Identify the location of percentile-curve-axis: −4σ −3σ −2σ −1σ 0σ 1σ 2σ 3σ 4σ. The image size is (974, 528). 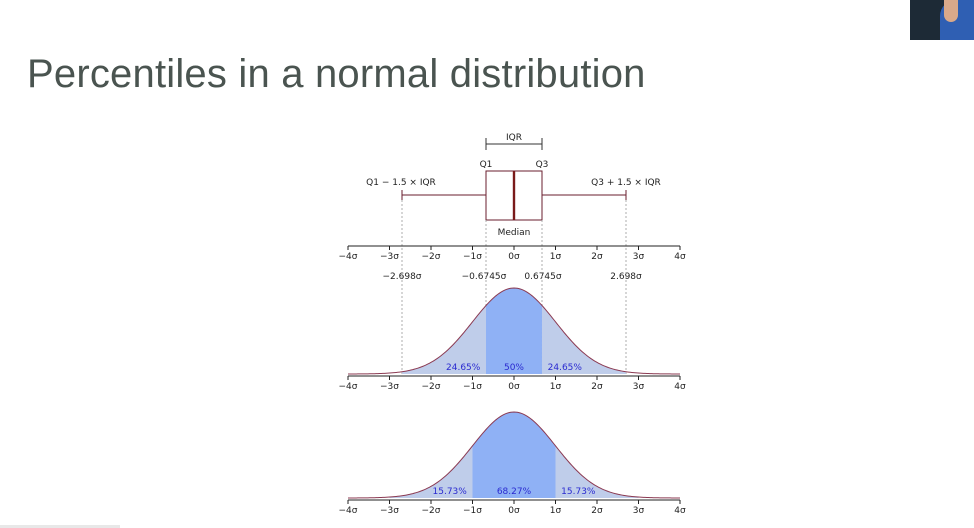
(512, 383).